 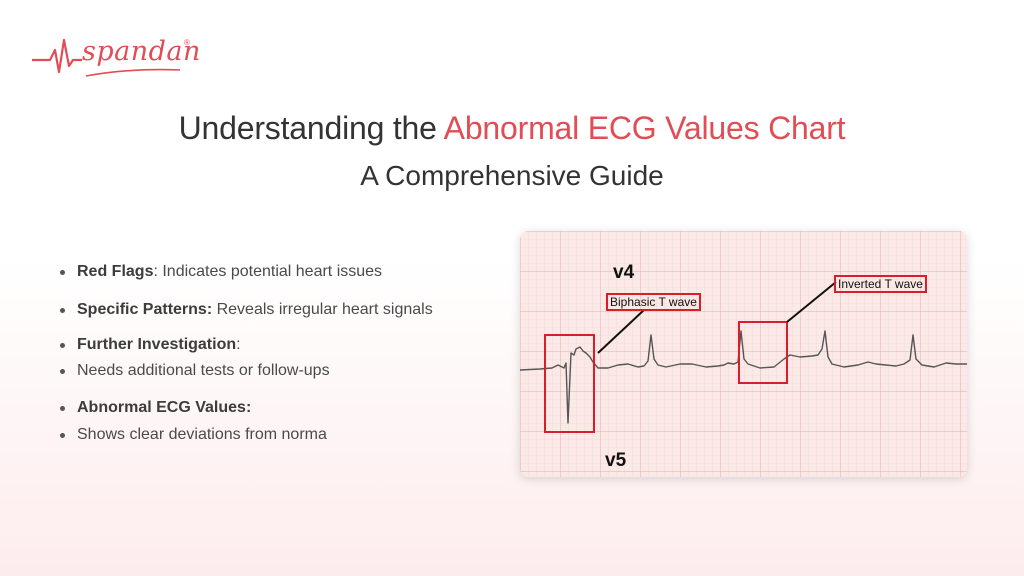 I want to click on inverted-box, so click(x=763, y=352).